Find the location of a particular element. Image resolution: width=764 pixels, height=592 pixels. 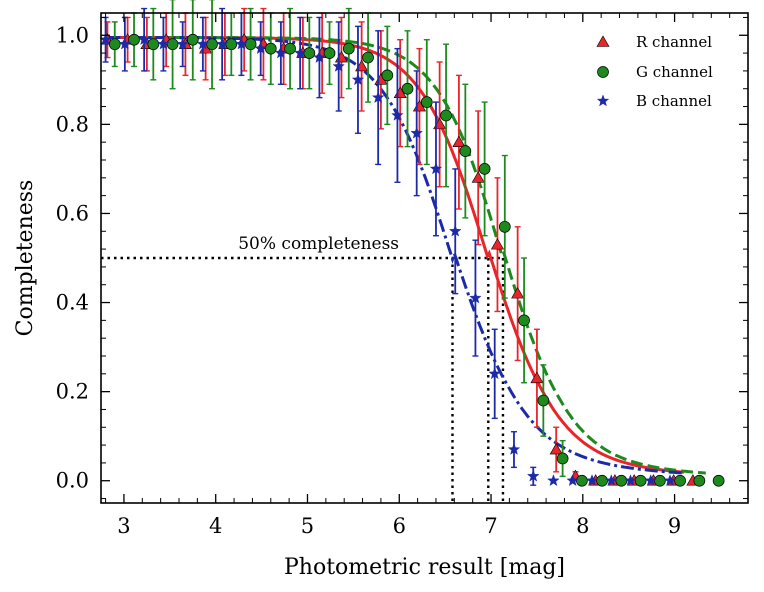

y-tick-label: 1.0 is located at coordinates (72, 35).